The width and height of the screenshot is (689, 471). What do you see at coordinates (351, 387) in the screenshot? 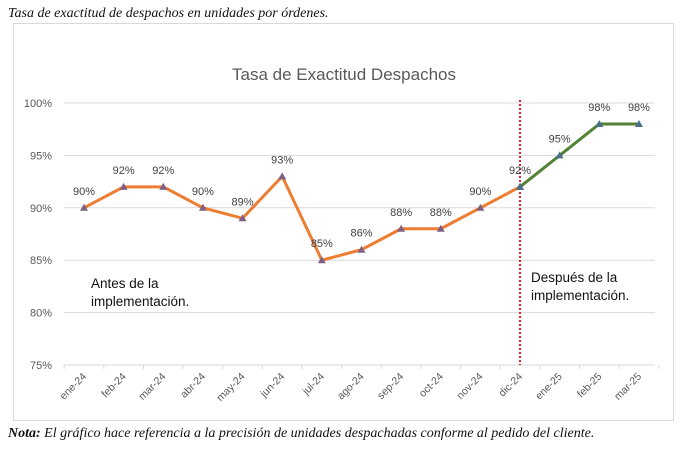
I see `x-tick-label: ago-24` at bounding box center [351, 387].